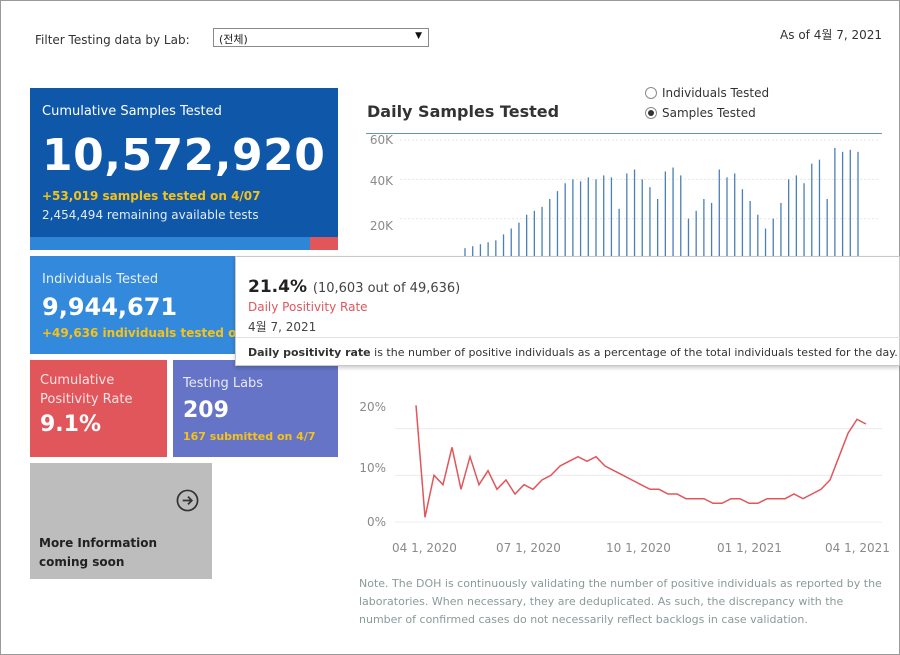 This screenshot has width=900, height=655. Describe the element at coordinates (376, 522) in the screenshot. I see `line-y-tick: 0%` at that location.